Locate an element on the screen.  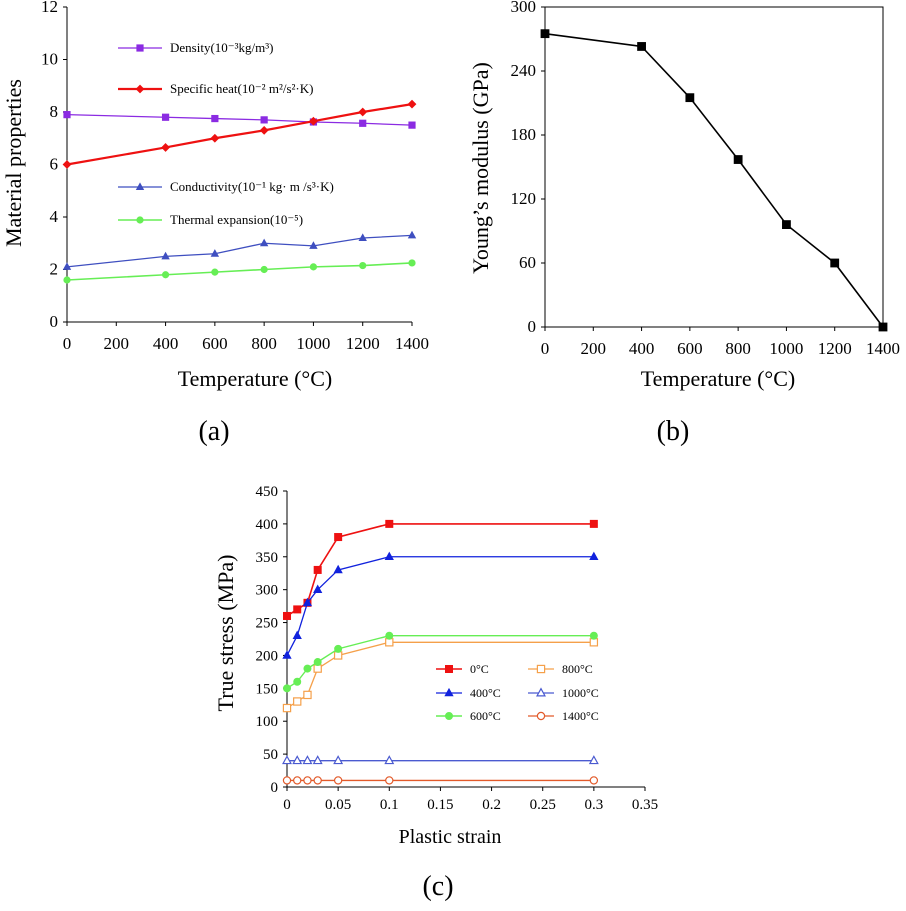
chart-b-y-tick-label: 0 is located at coordinates (532, 326).